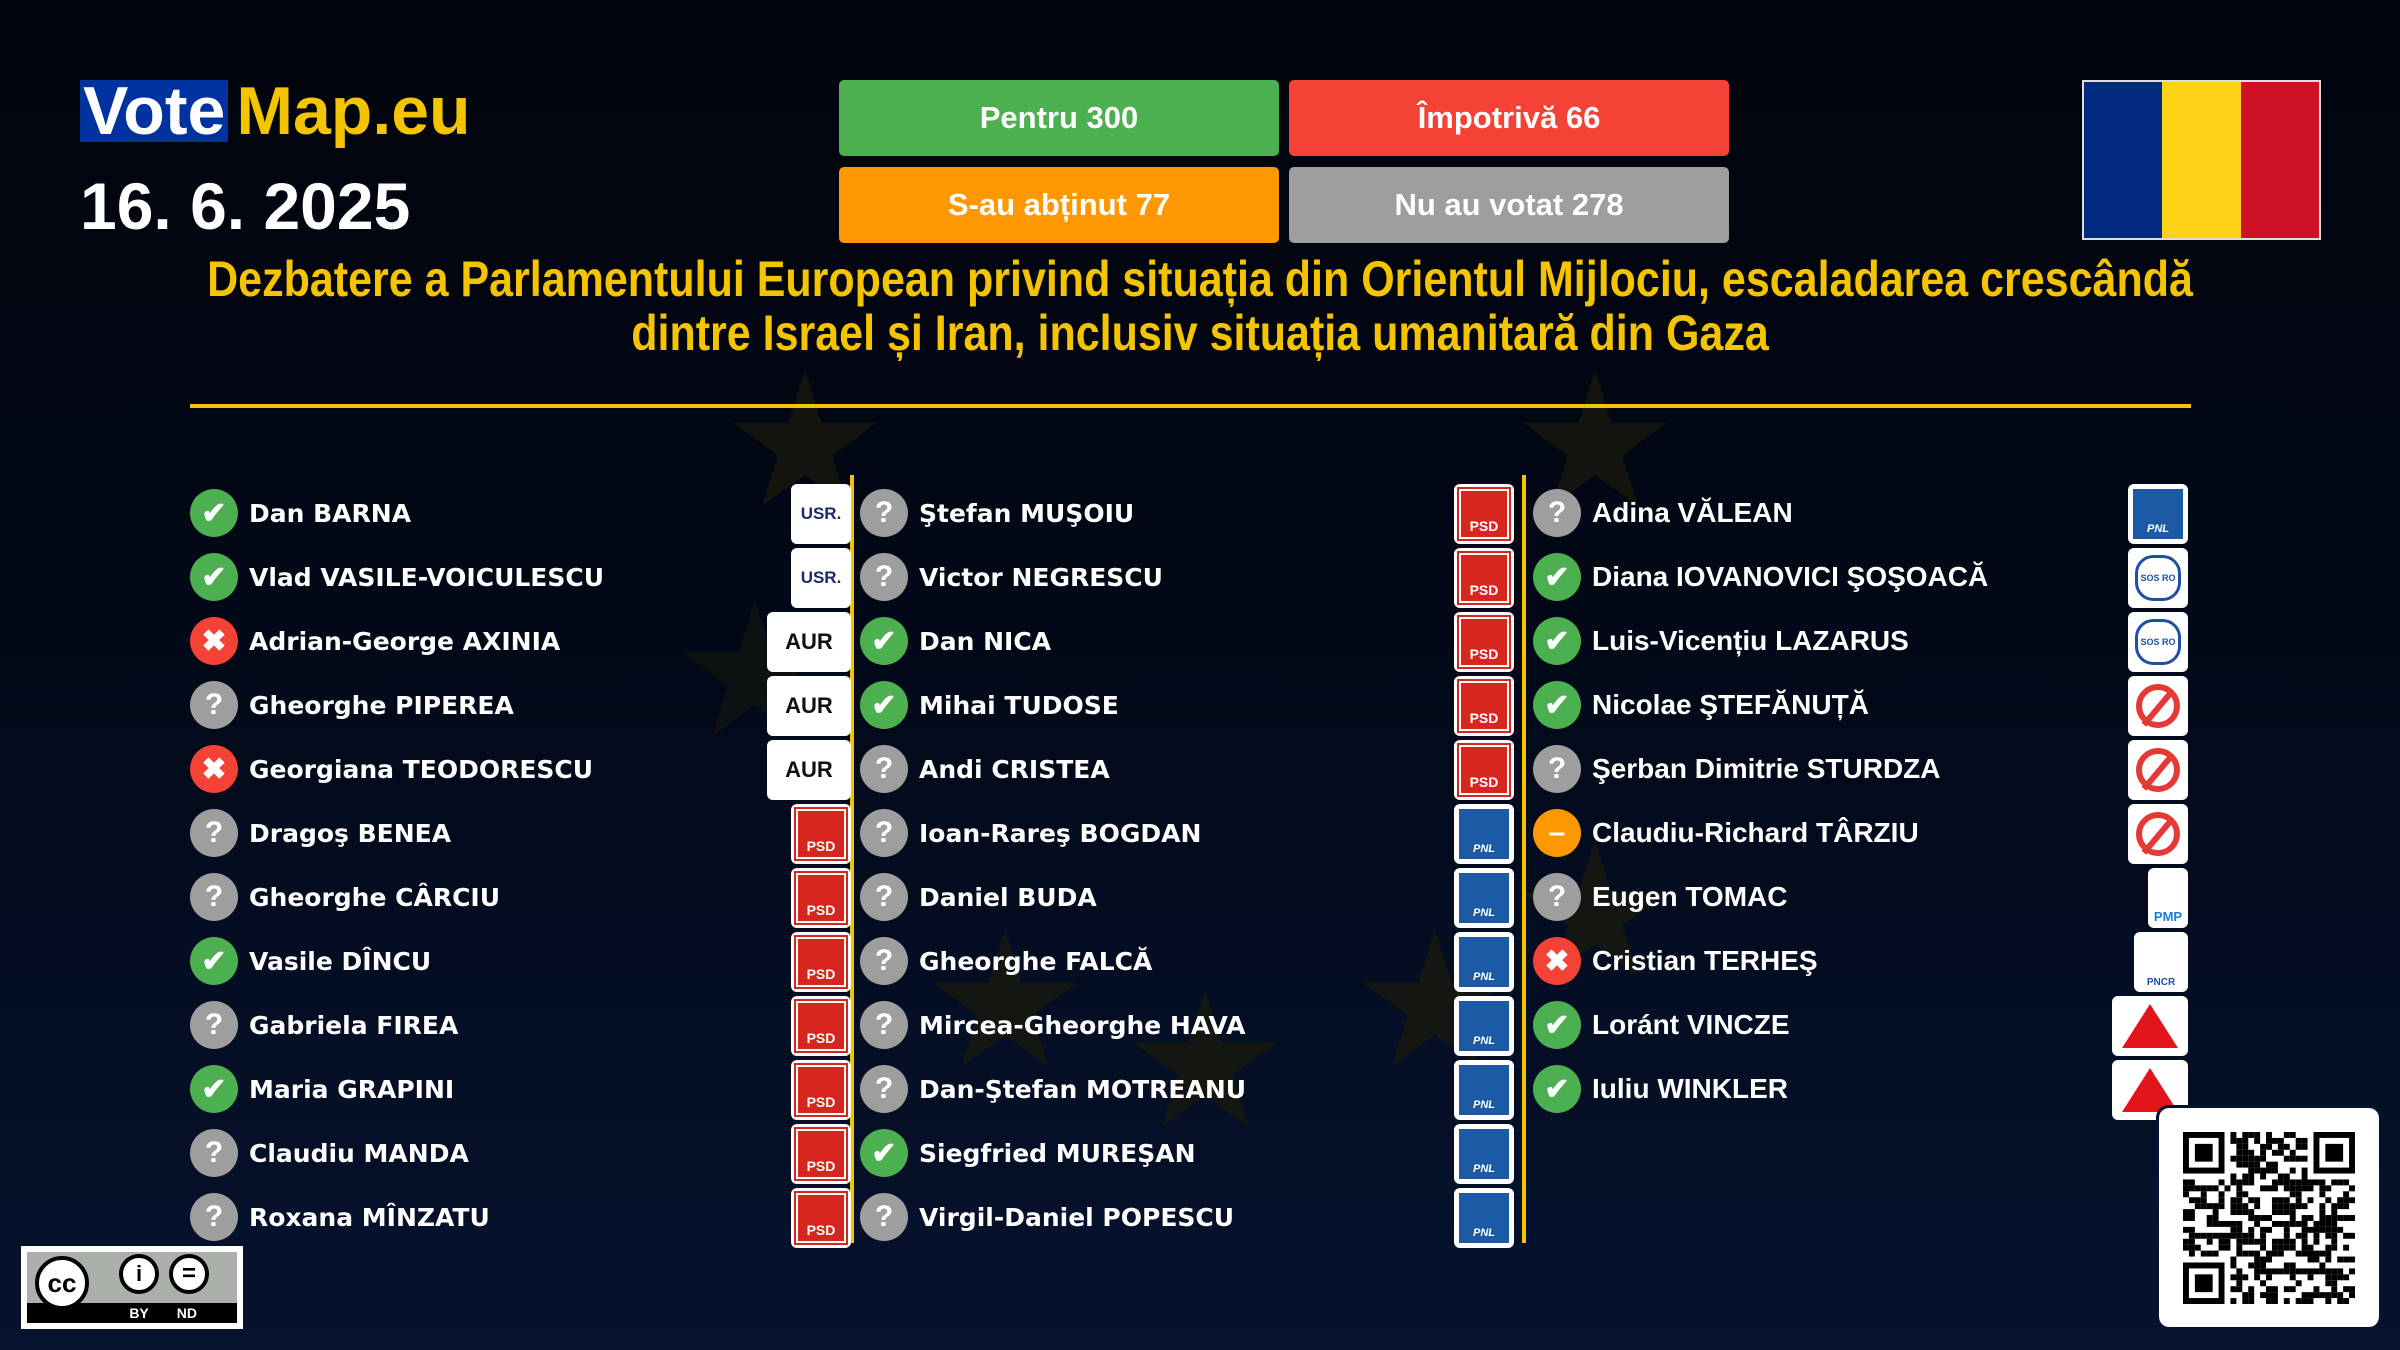  I want to click on mep-name: Georgiana TEODORESCU, so click(421, 769).